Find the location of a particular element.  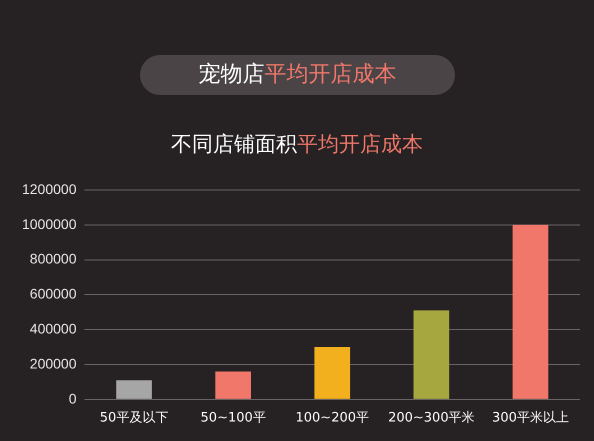

x-tick-label: 200~300平米 is located at coordinates (431, 418).